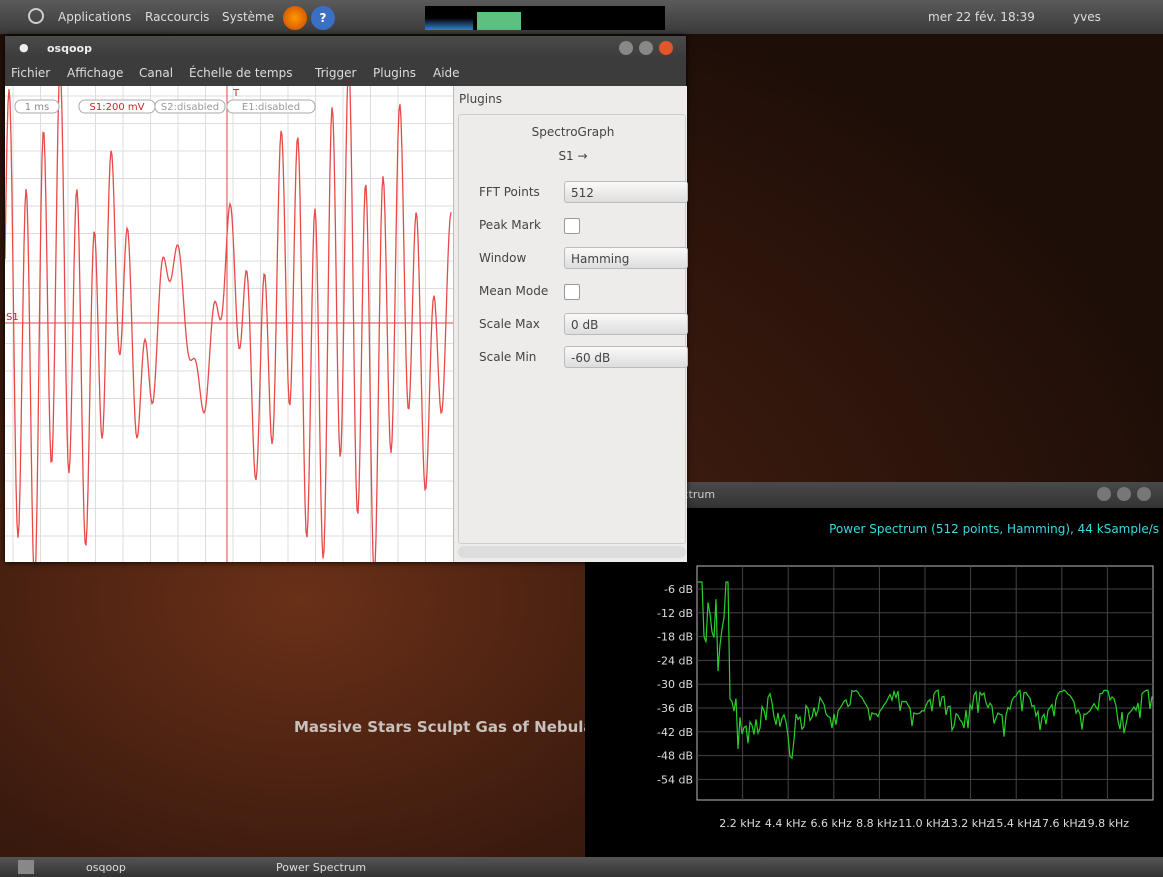 This screenshot has height=877, width=1163. What do you see at coordinates (675, 684) in the screenshot?
I see `y-tick-label: -30 dB` at bounding box center [675, 684].